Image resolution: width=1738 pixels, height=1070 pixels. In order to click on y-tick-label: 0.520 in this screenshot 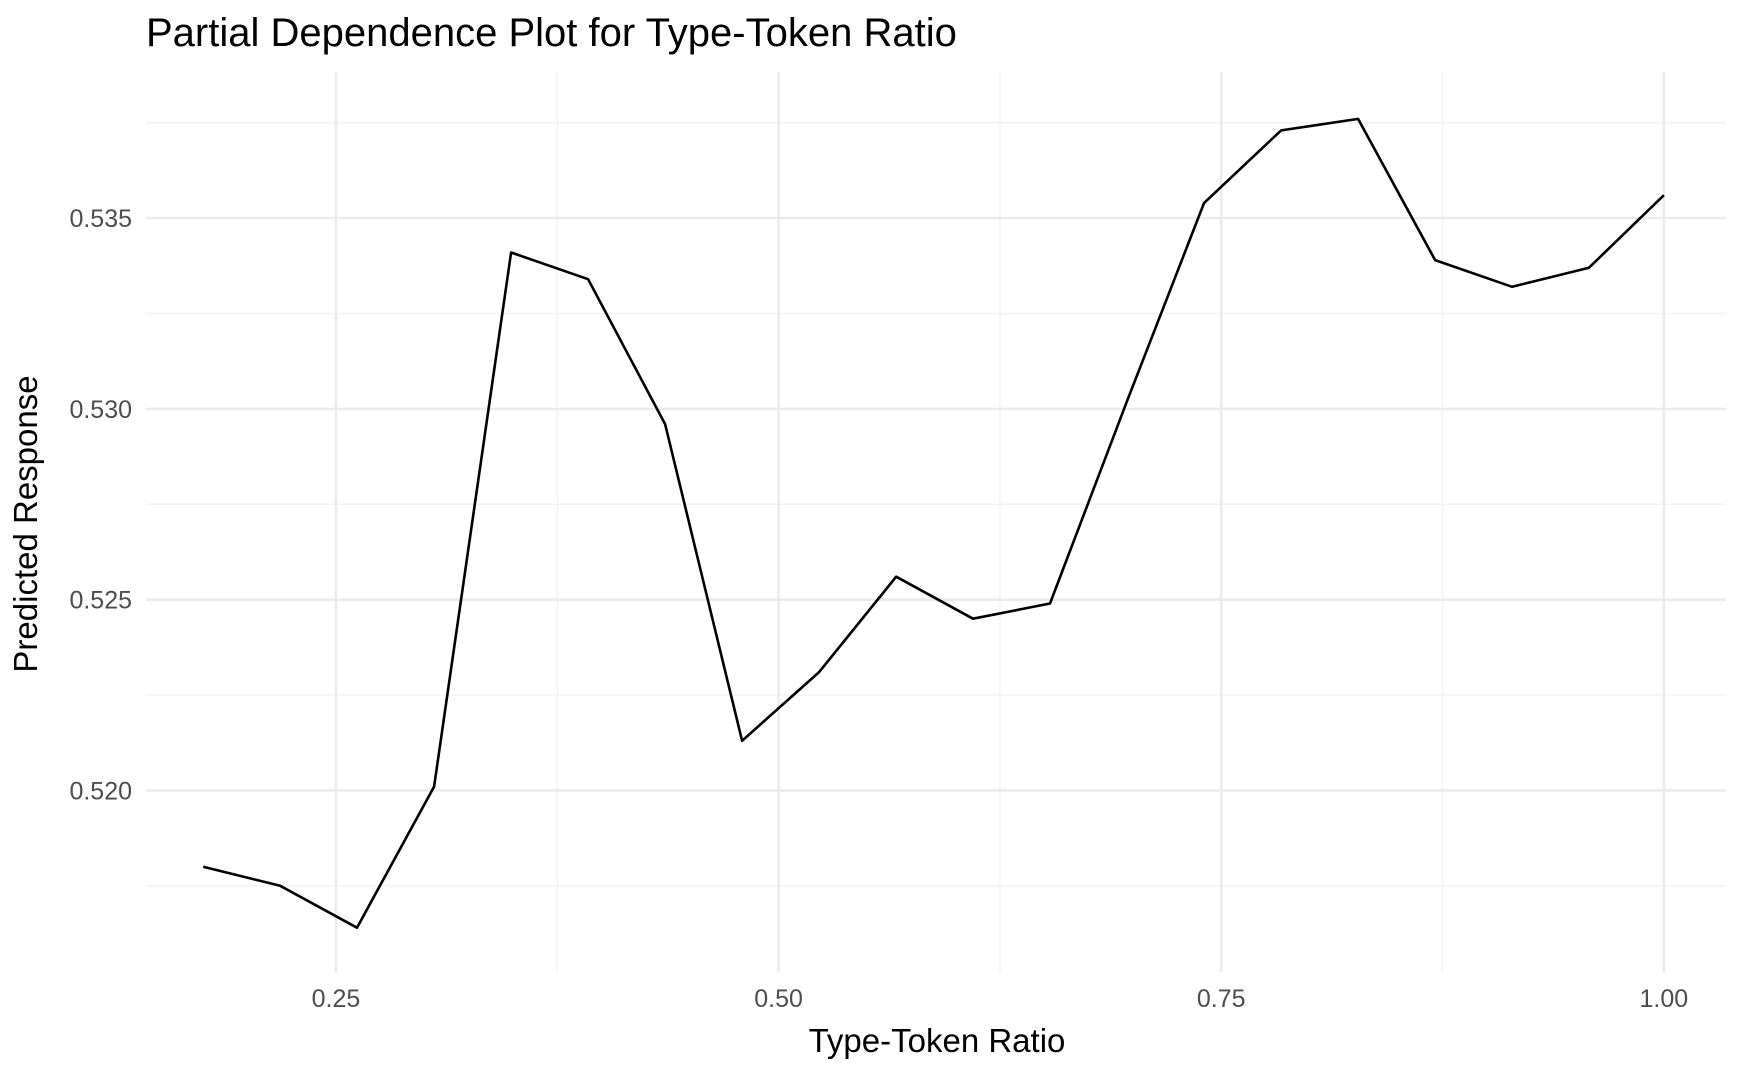, I will do `click(100, 791)`.